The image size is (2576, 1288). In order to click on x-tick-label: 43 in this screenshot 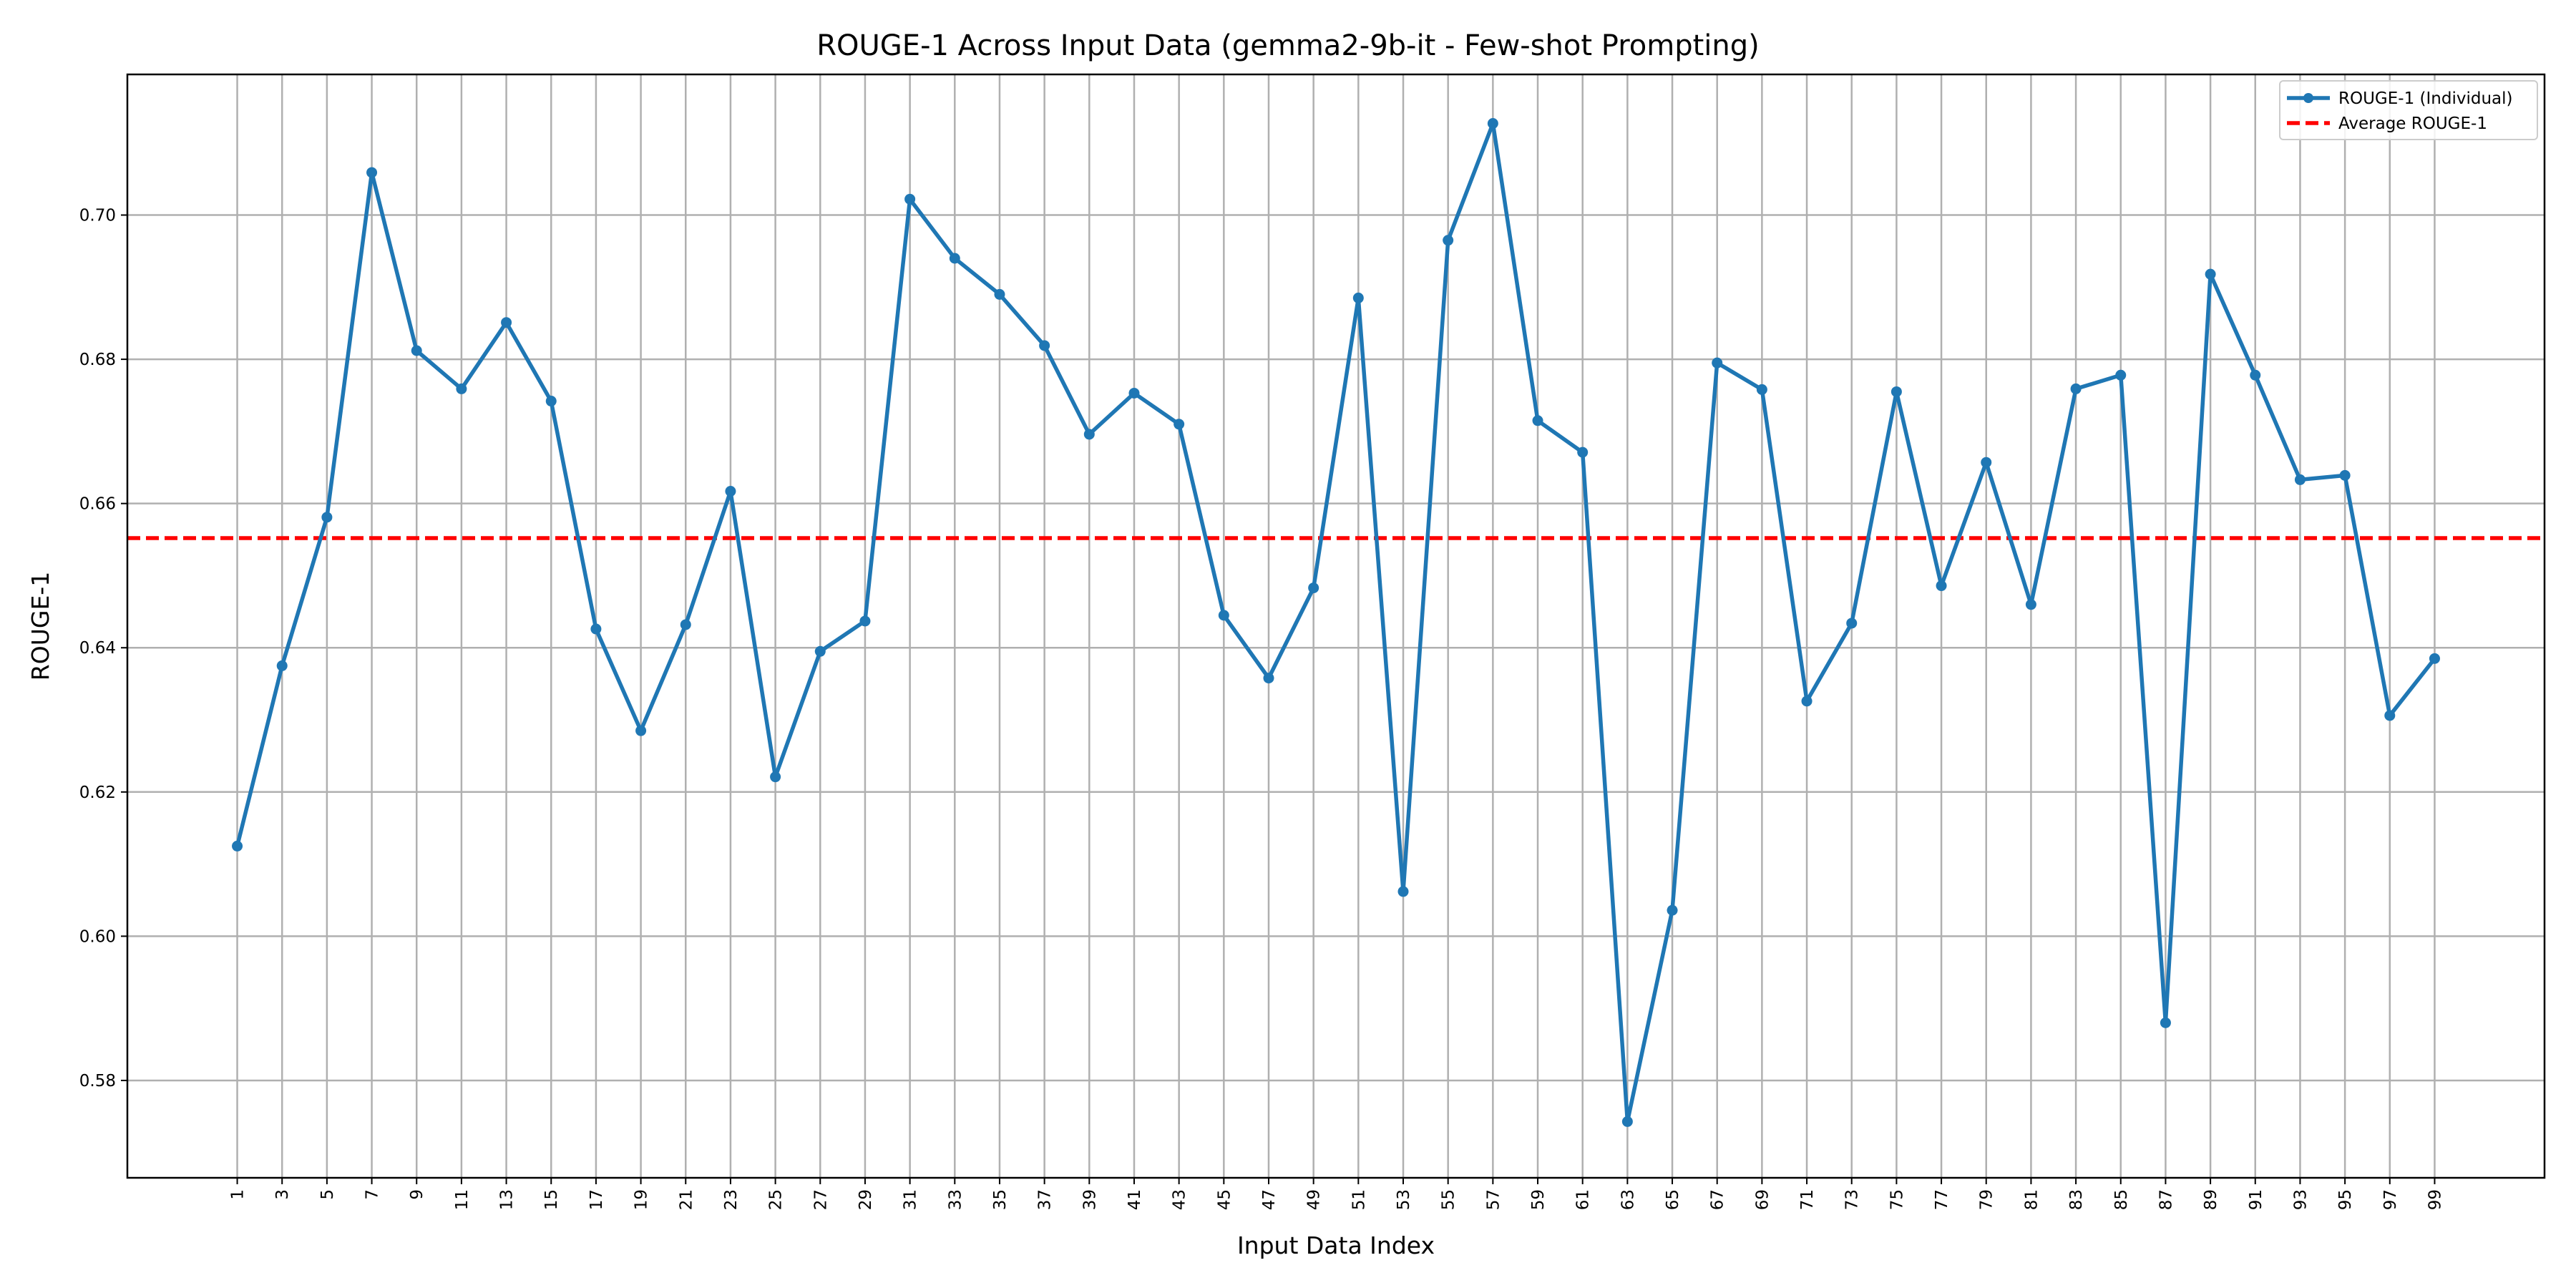, I will do `click(1180, 1199)`.